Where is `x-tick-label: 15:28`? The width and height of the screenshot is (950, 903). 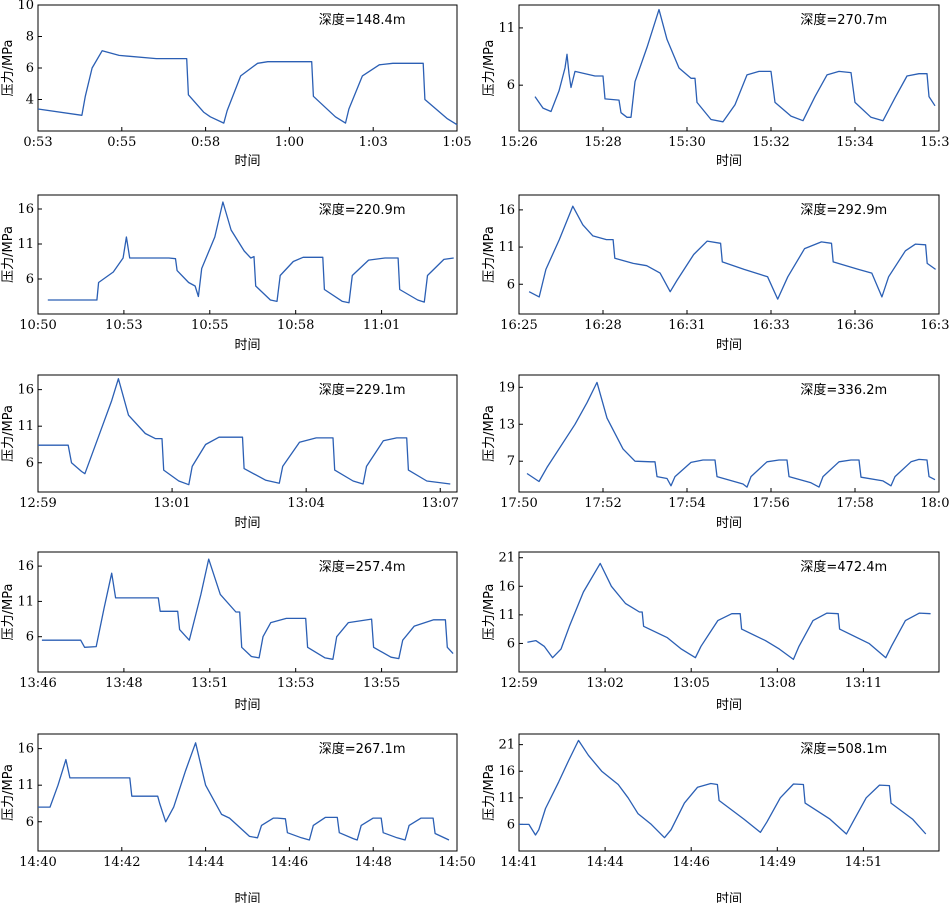
x-tick-label: 15:28 is located at coordinates (602, 142).